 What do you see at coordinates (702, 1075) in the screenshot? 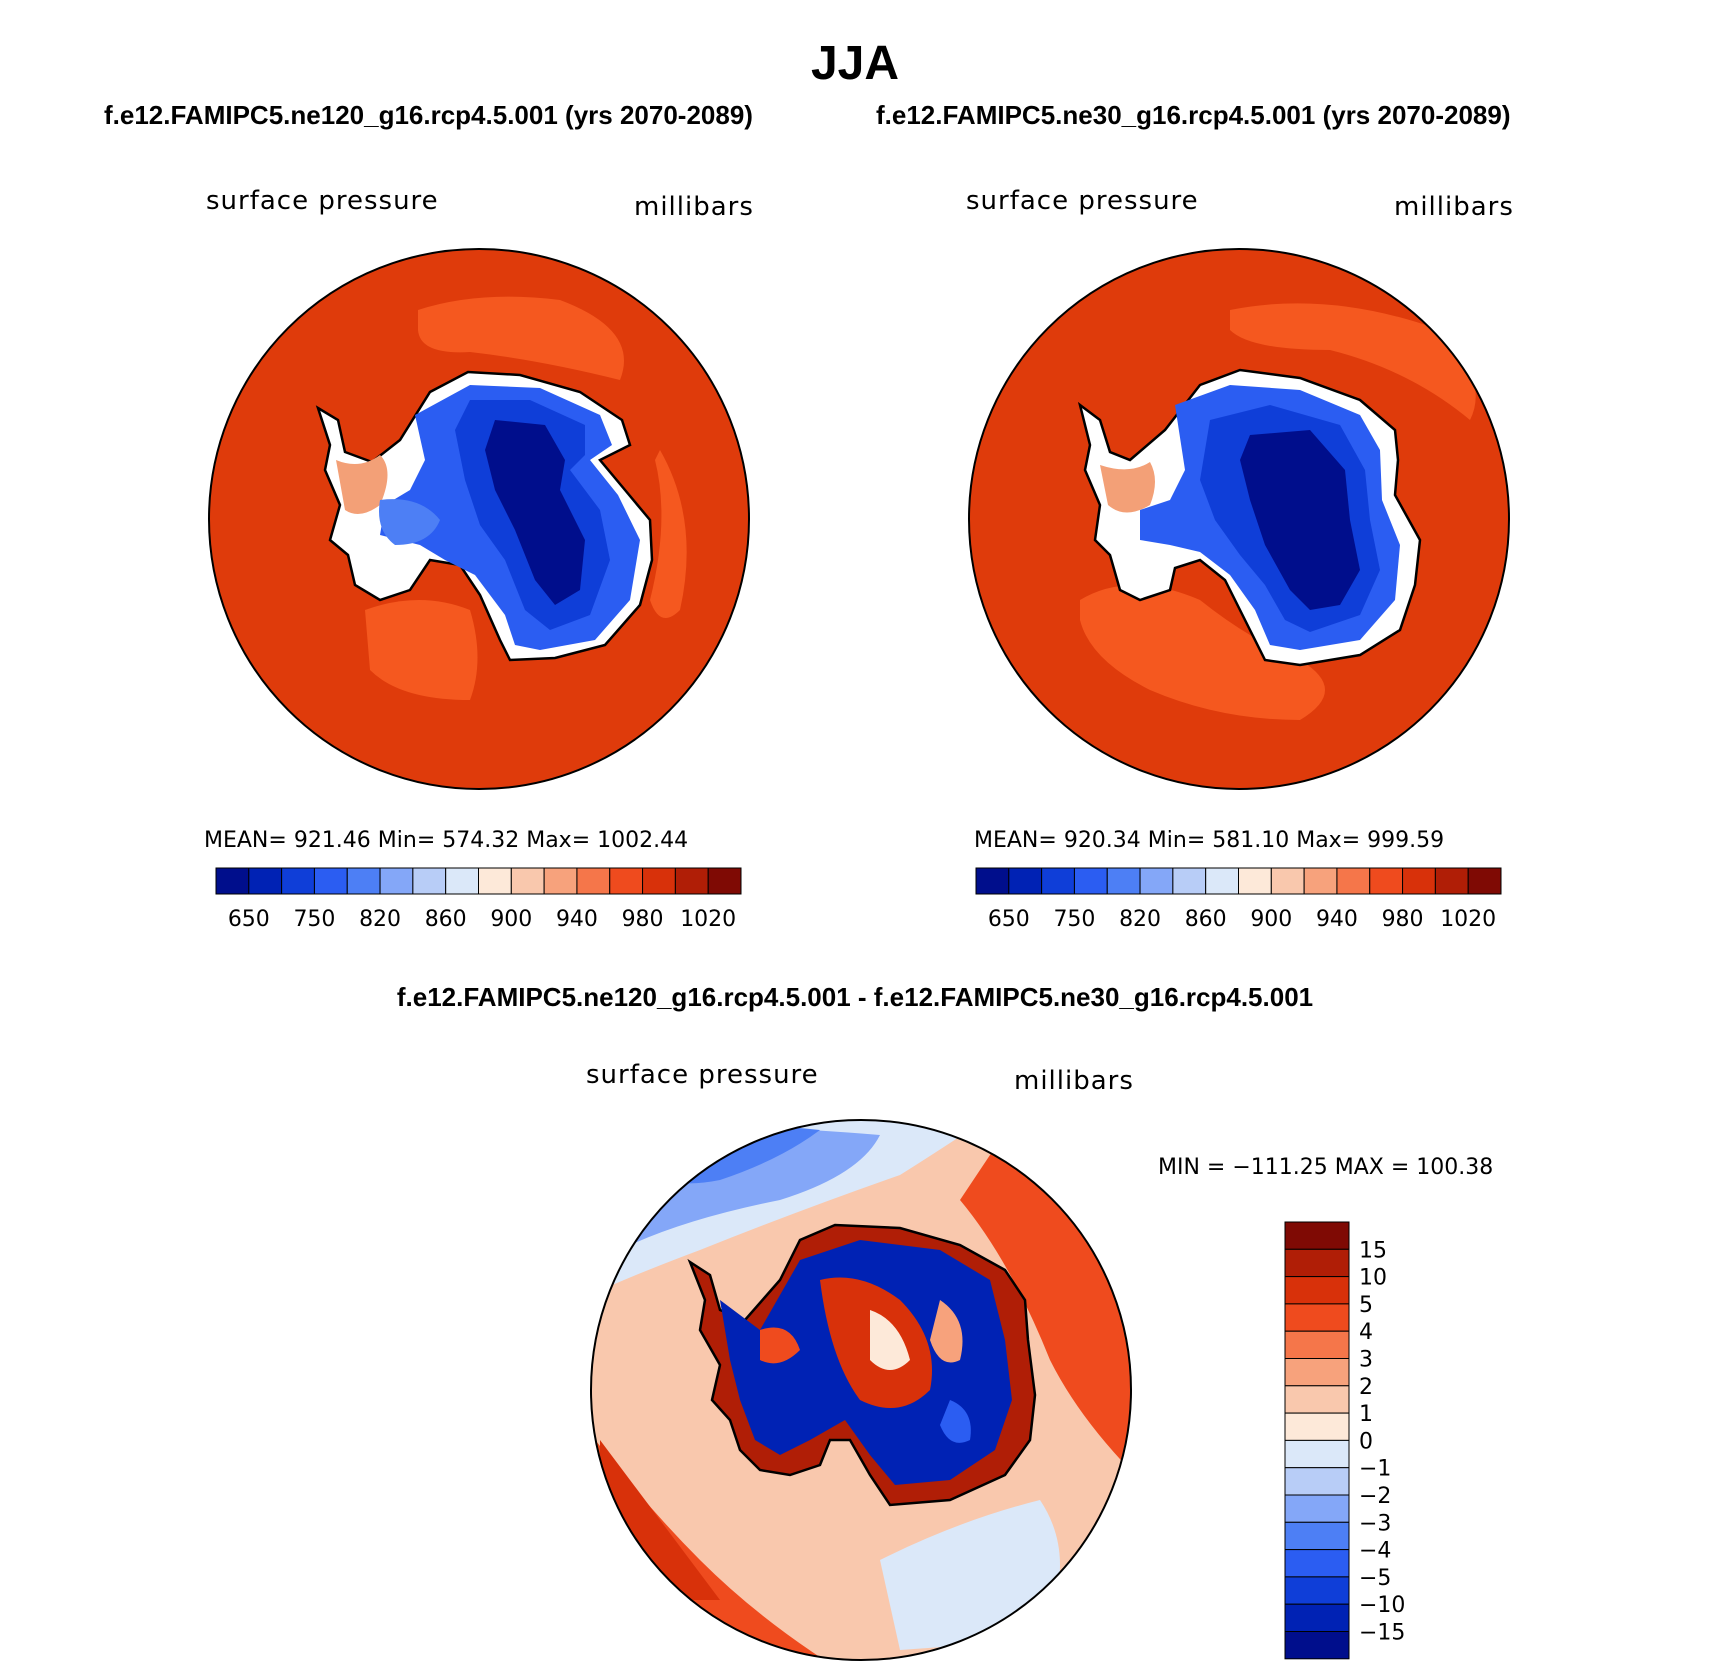
I see `variable-label-diff: surface pressure` at bounding box center [702, 1075].